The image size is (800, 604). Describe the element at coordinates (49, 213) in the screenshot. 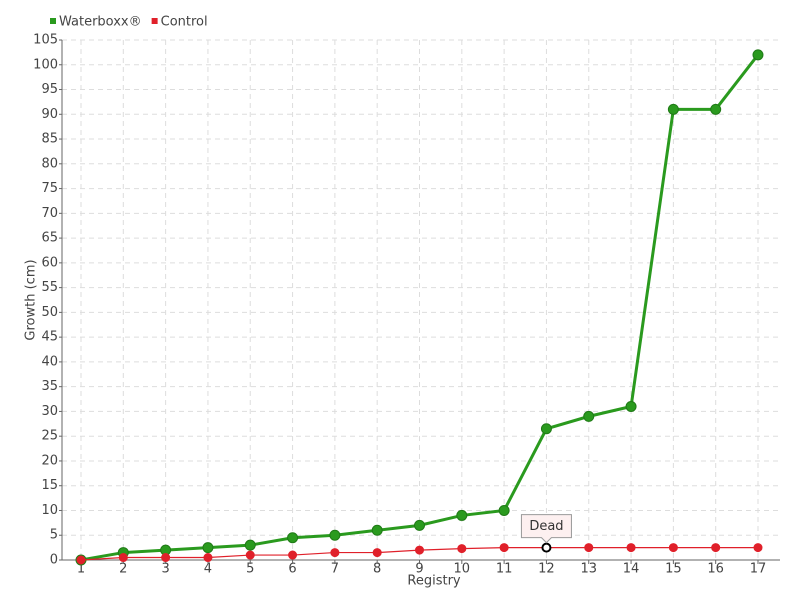

I see `y-tick-label: 70` at that location.